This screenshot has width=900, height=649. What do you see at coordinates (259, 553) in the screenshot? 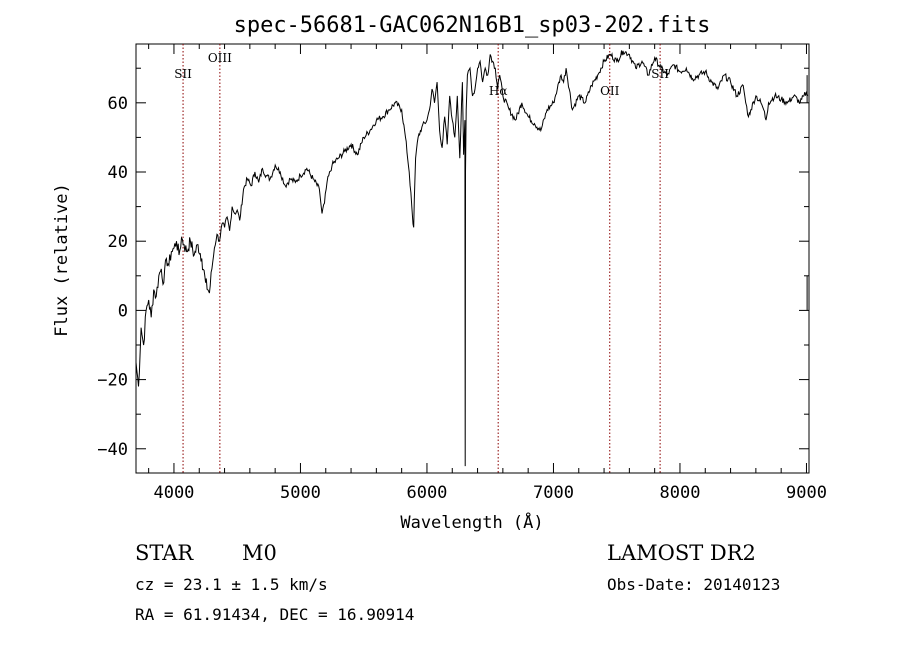
I see `object-subclass: M0` at bounding box center [259, 553].